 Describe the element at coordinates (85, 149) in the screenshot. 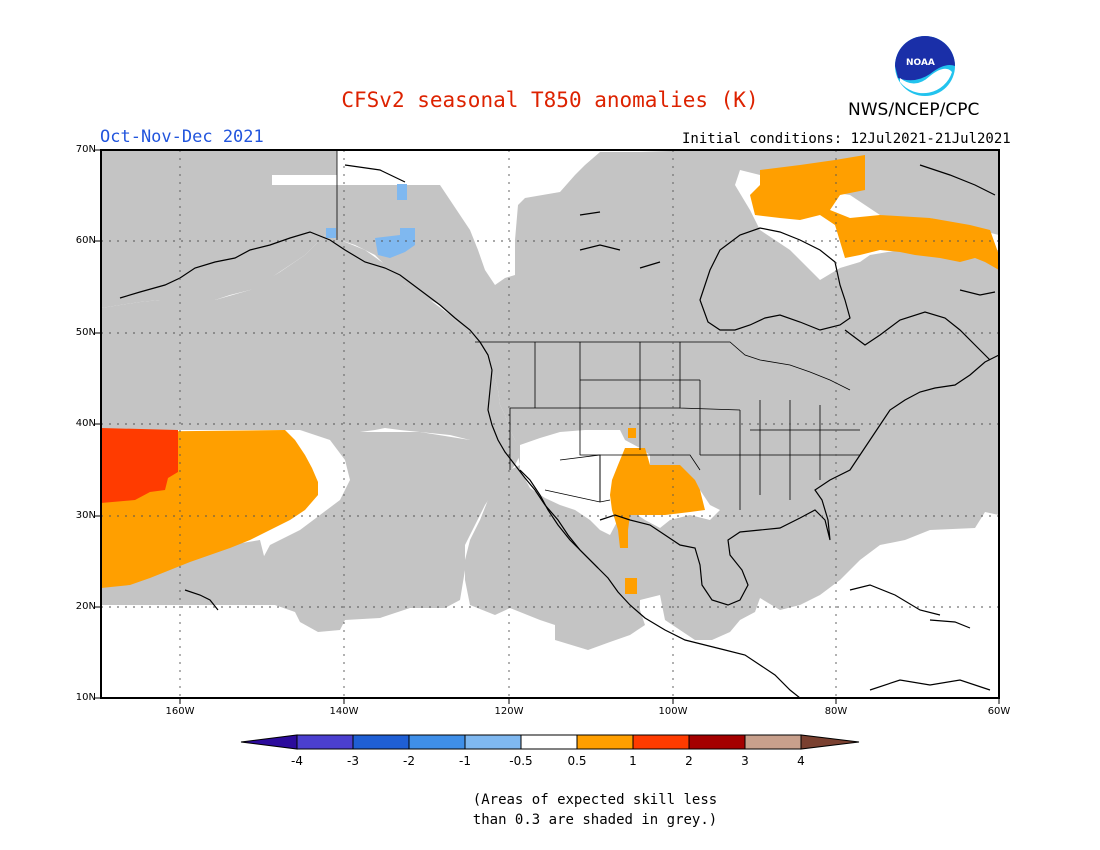

I see `lat-label: 70N` at that location.